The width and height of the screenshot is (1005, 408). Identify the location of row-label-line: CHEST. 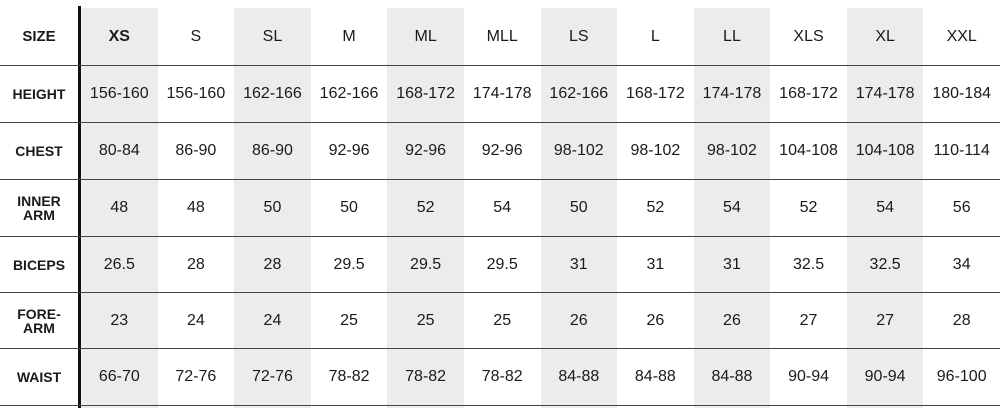
(39, 150).